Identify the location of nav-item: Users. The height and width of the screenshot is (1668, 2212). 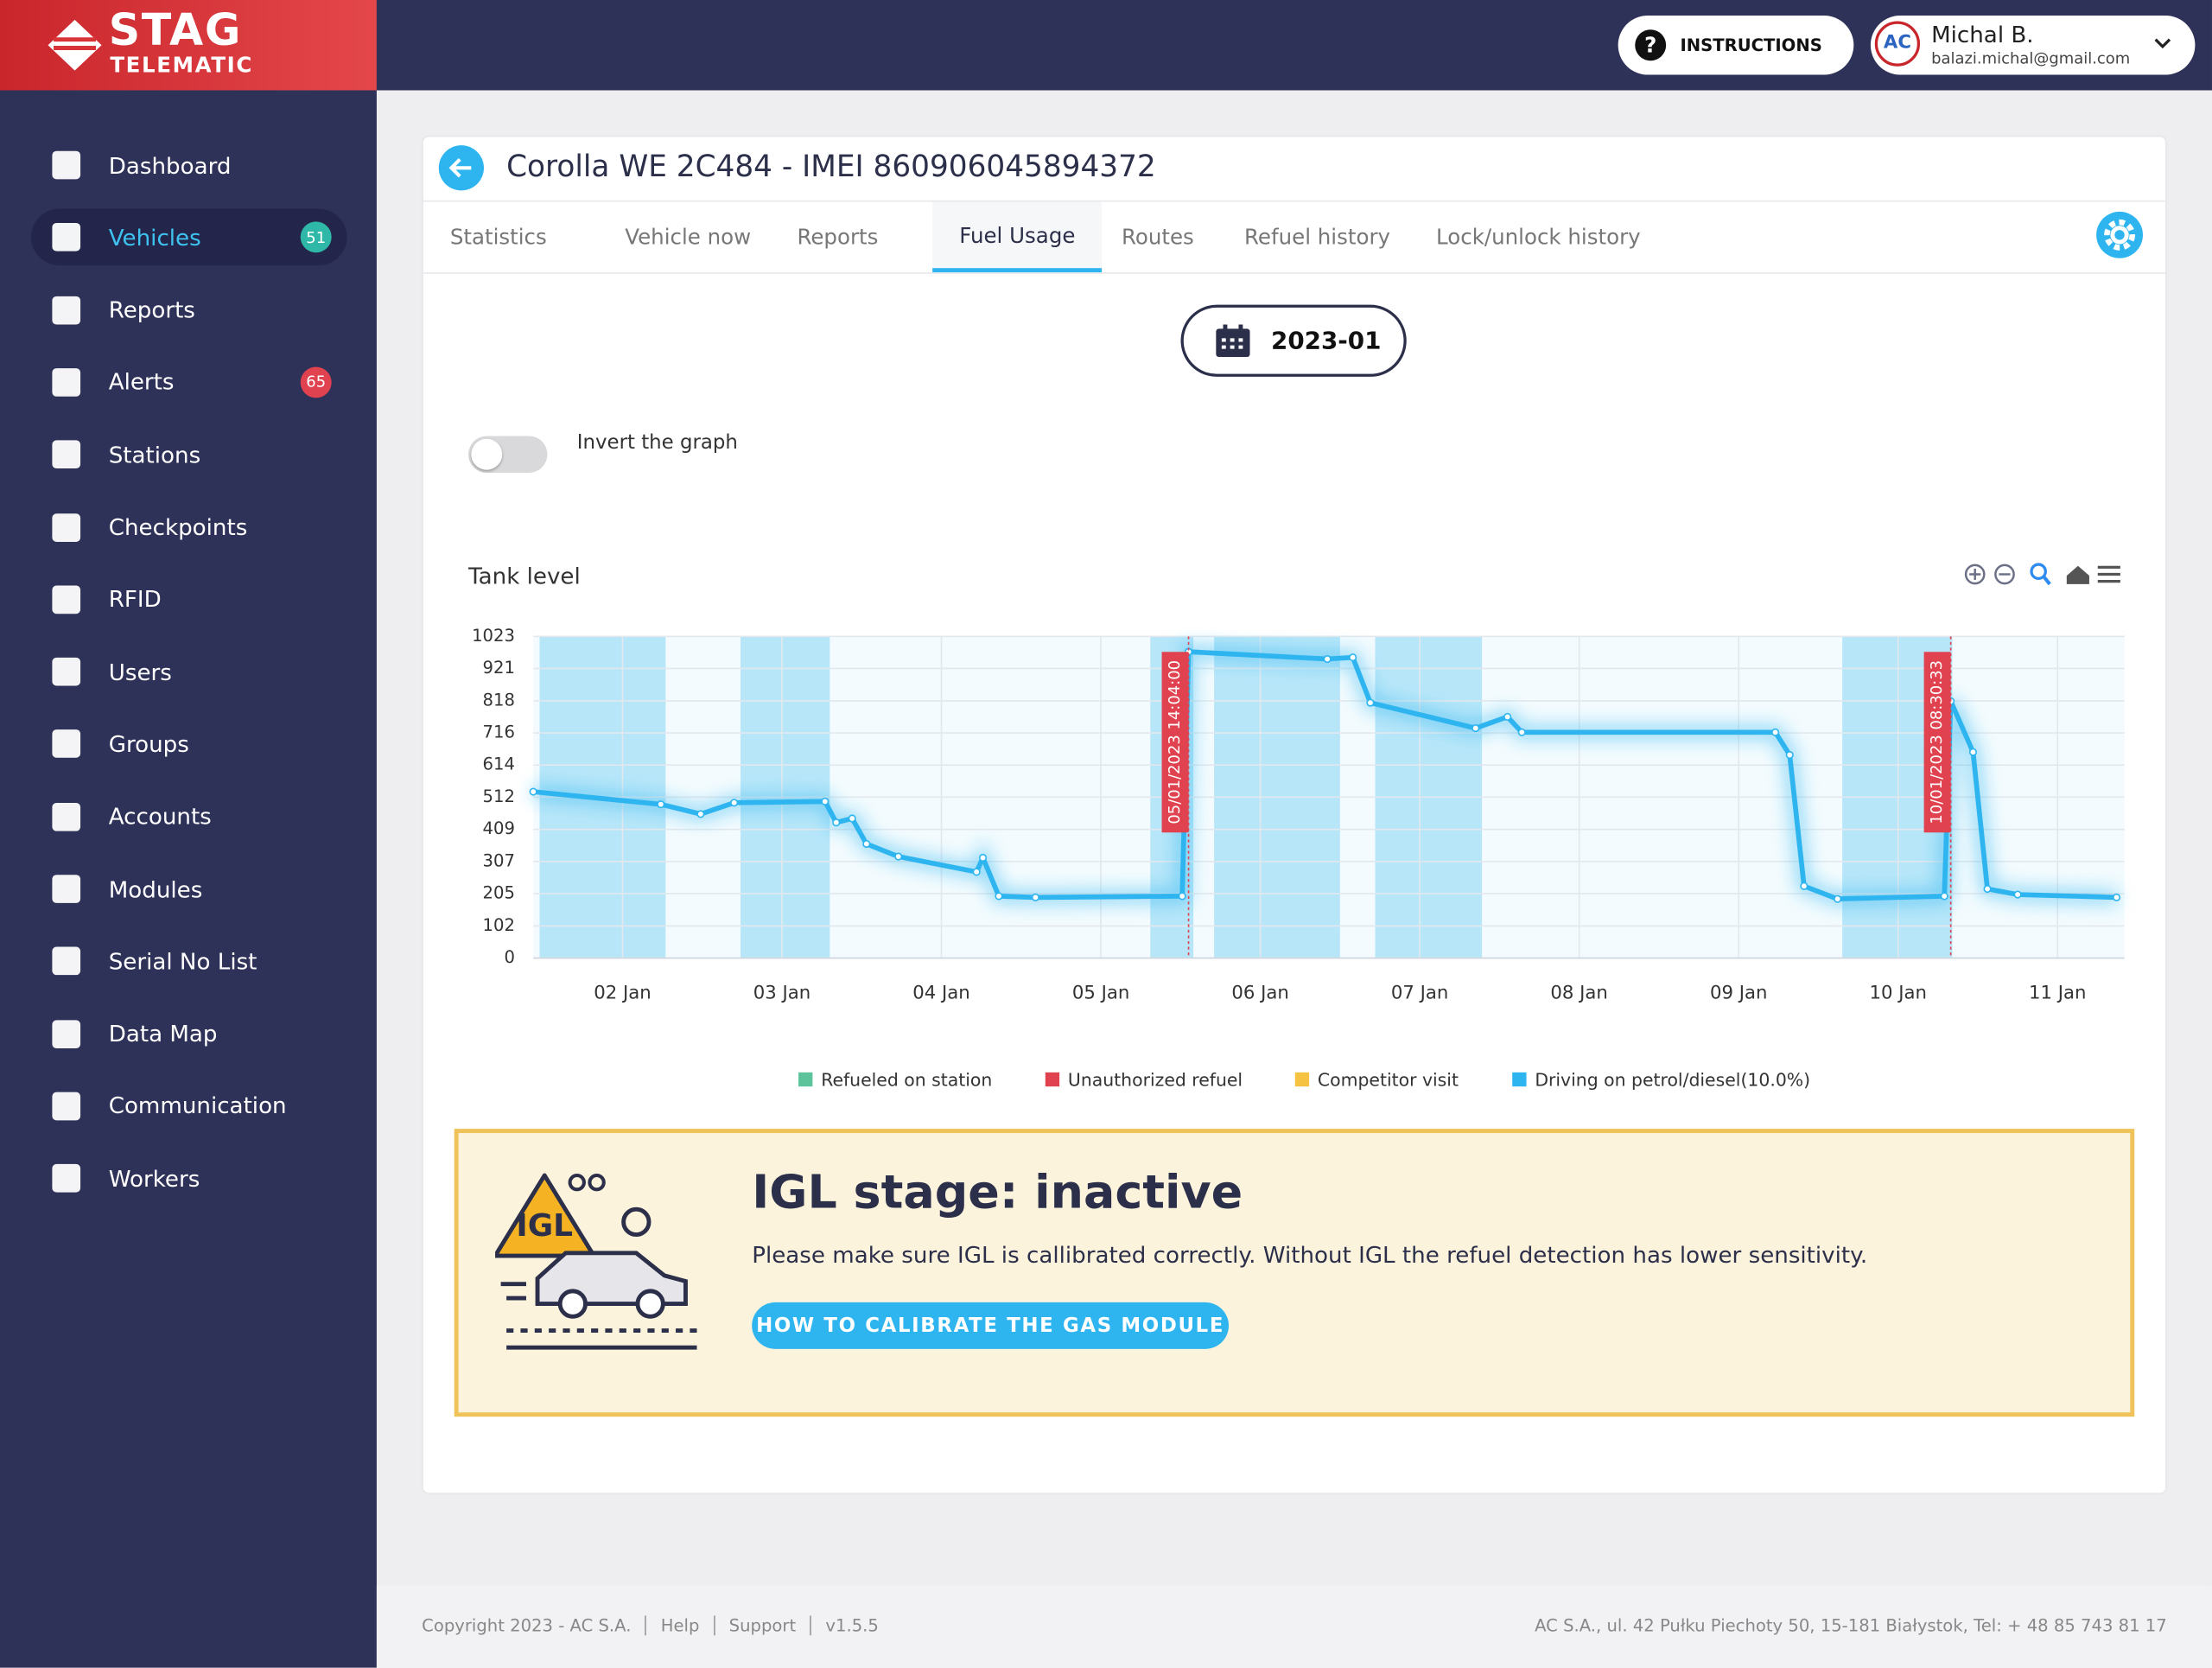
(189, 672).